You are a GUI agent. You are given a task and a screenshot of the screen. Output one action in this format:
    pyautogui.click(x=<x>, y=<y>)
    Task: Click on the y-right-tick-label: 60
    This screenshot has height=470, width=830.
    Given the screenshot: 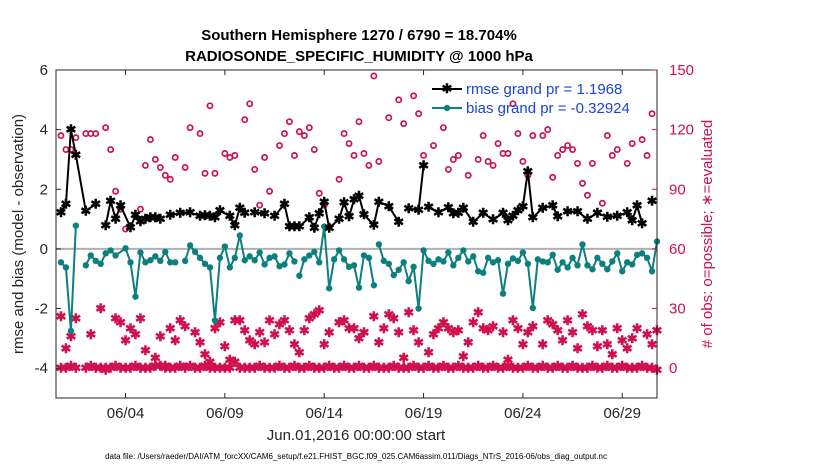 What is the action you would take?
    pyautogui.click(x=677, y=249)
    